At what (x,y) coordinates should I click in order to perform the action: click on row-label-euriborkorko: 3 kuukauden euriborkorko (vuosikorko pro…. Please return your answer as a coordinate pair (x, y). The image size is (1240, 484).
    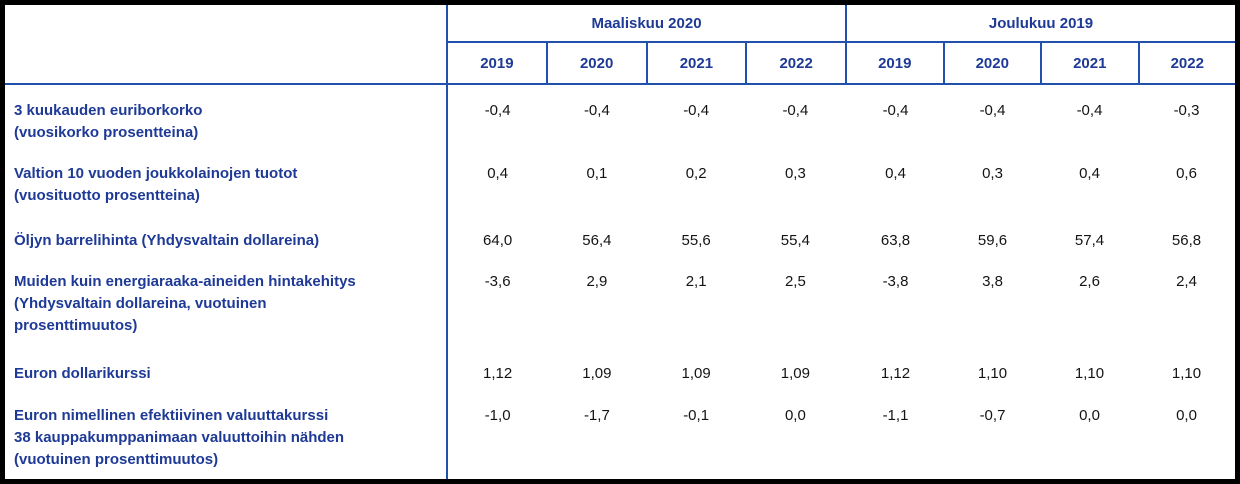
    Looking at the image, I should click on (226, 116).